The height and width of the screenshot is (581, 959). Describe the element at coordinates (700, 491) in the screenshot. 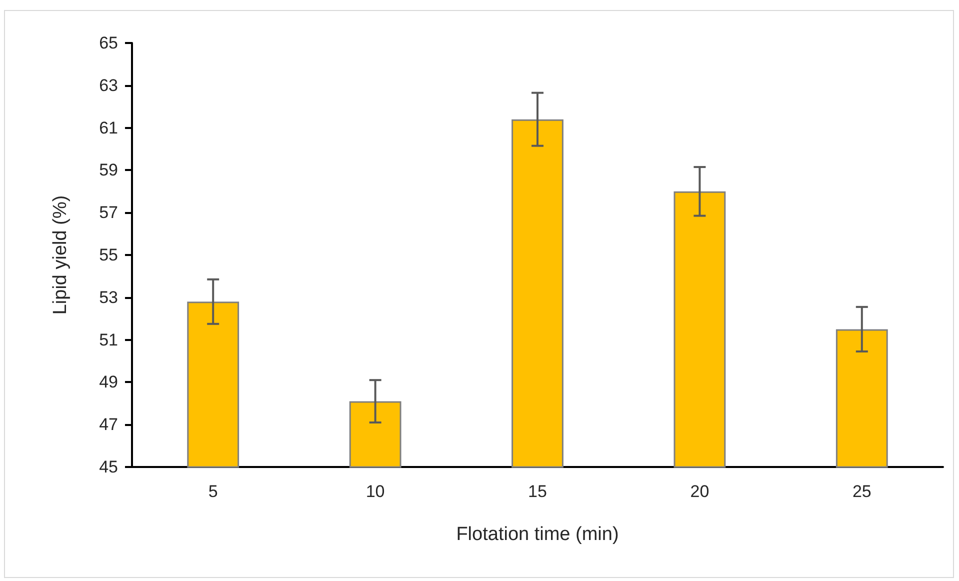

I see `x-tick-label: 20` at that location.